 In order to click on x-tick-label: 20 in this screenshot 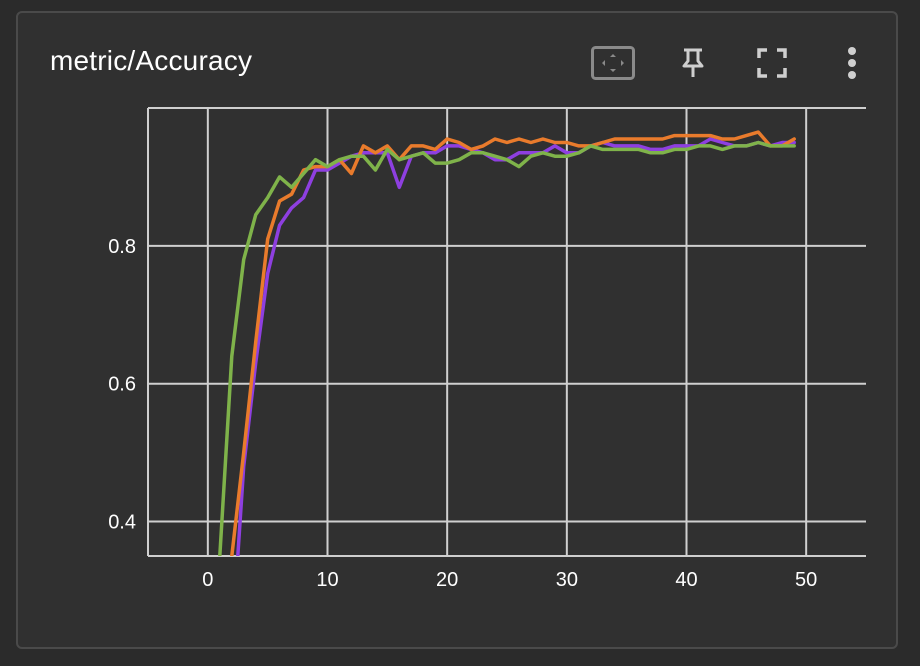, I will do `click(447, 580)`.